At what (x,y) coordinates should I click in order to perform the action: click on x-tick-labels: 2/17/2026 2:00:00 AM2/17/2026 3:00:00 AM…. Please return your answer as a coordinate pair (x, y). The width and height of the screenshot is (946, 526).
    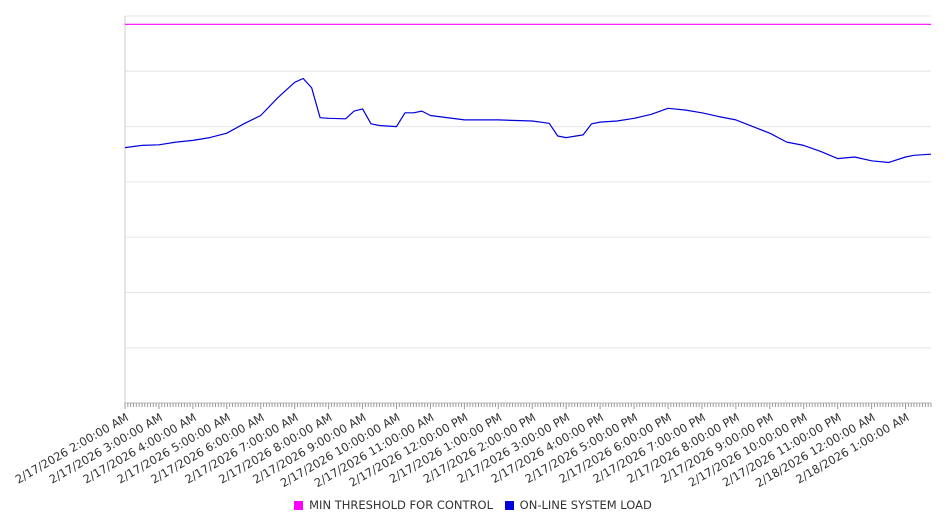
    Looking at the image, I should click on (462, 450).